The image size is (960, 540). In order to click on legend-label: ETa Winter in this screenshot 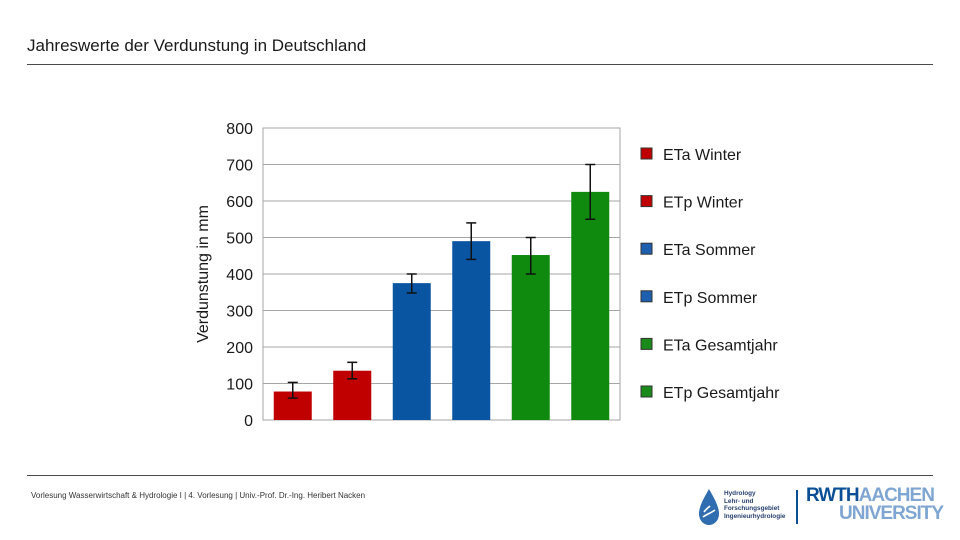, I will do `click(702, 155)`.